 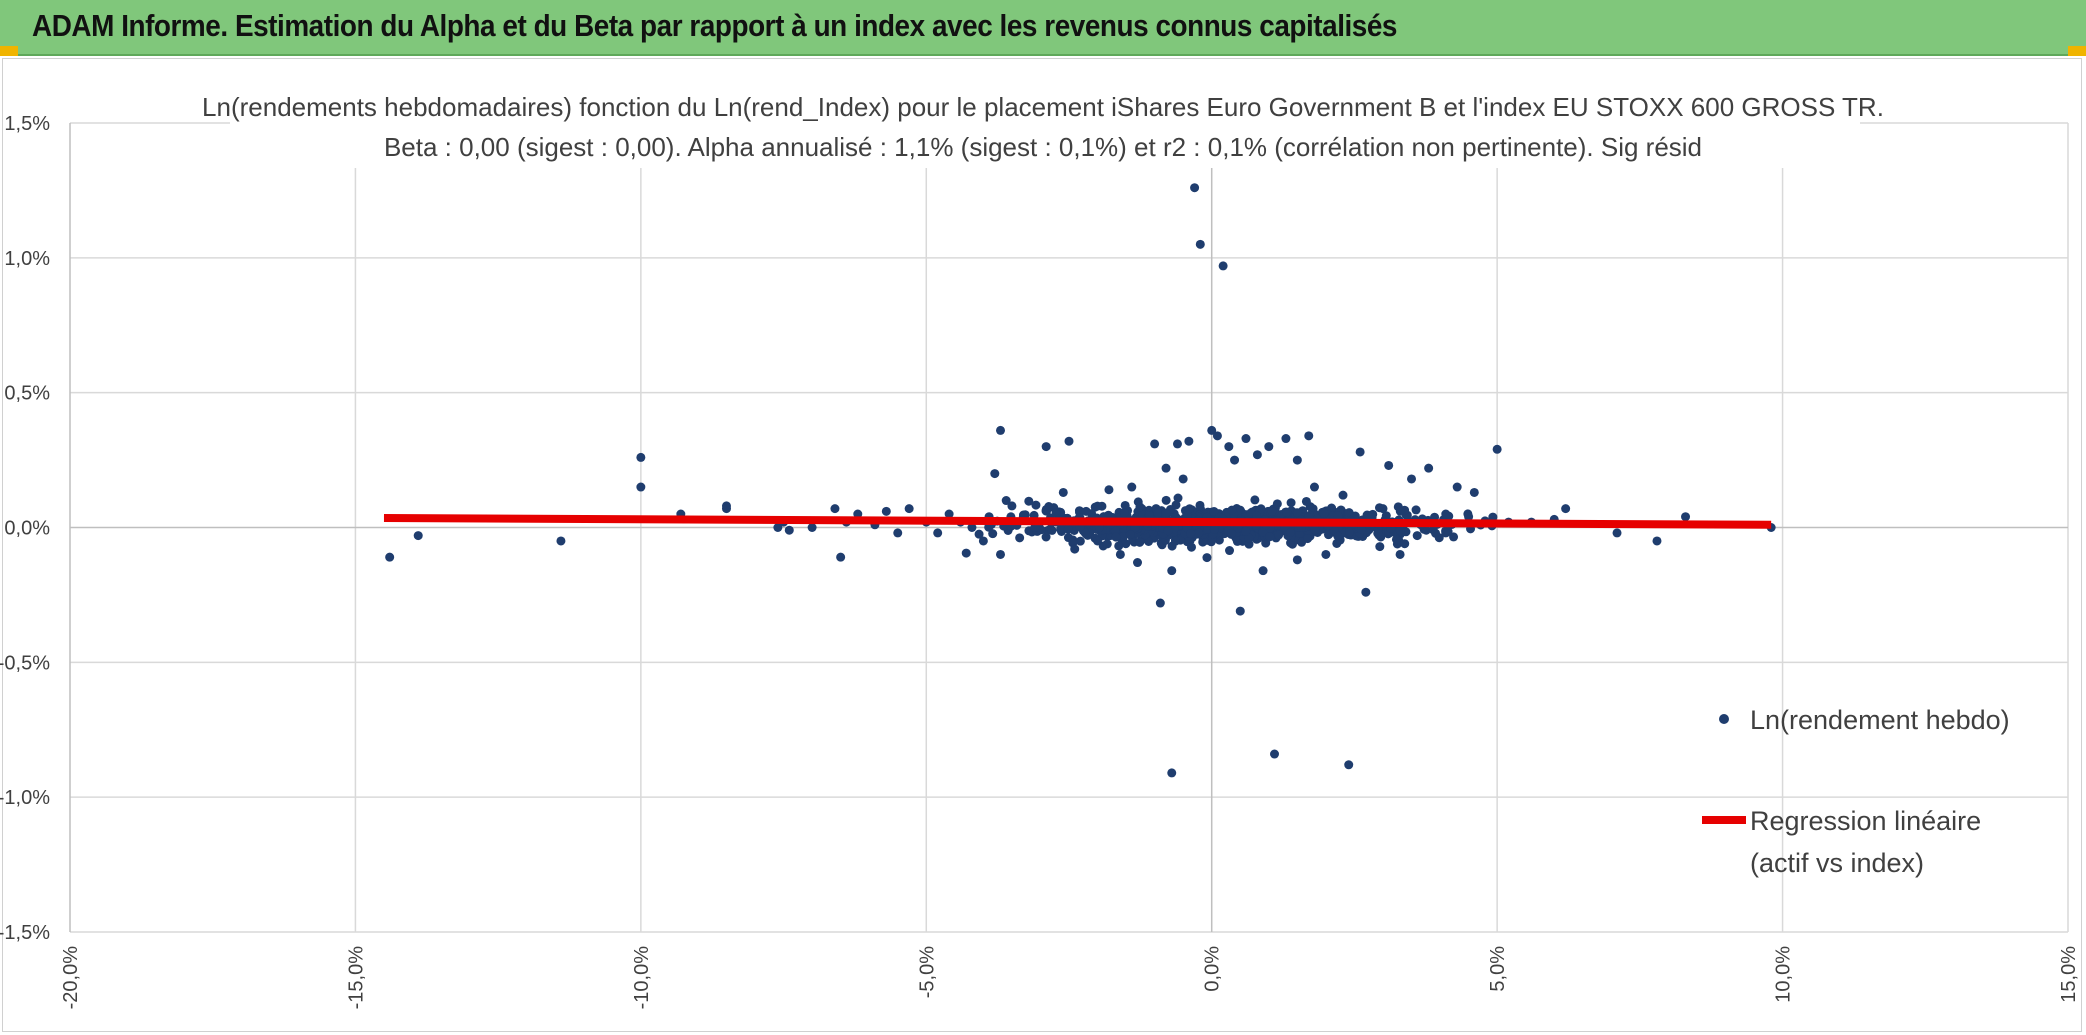 I want to click on regression-line-path, so click(x=1077, y=521).